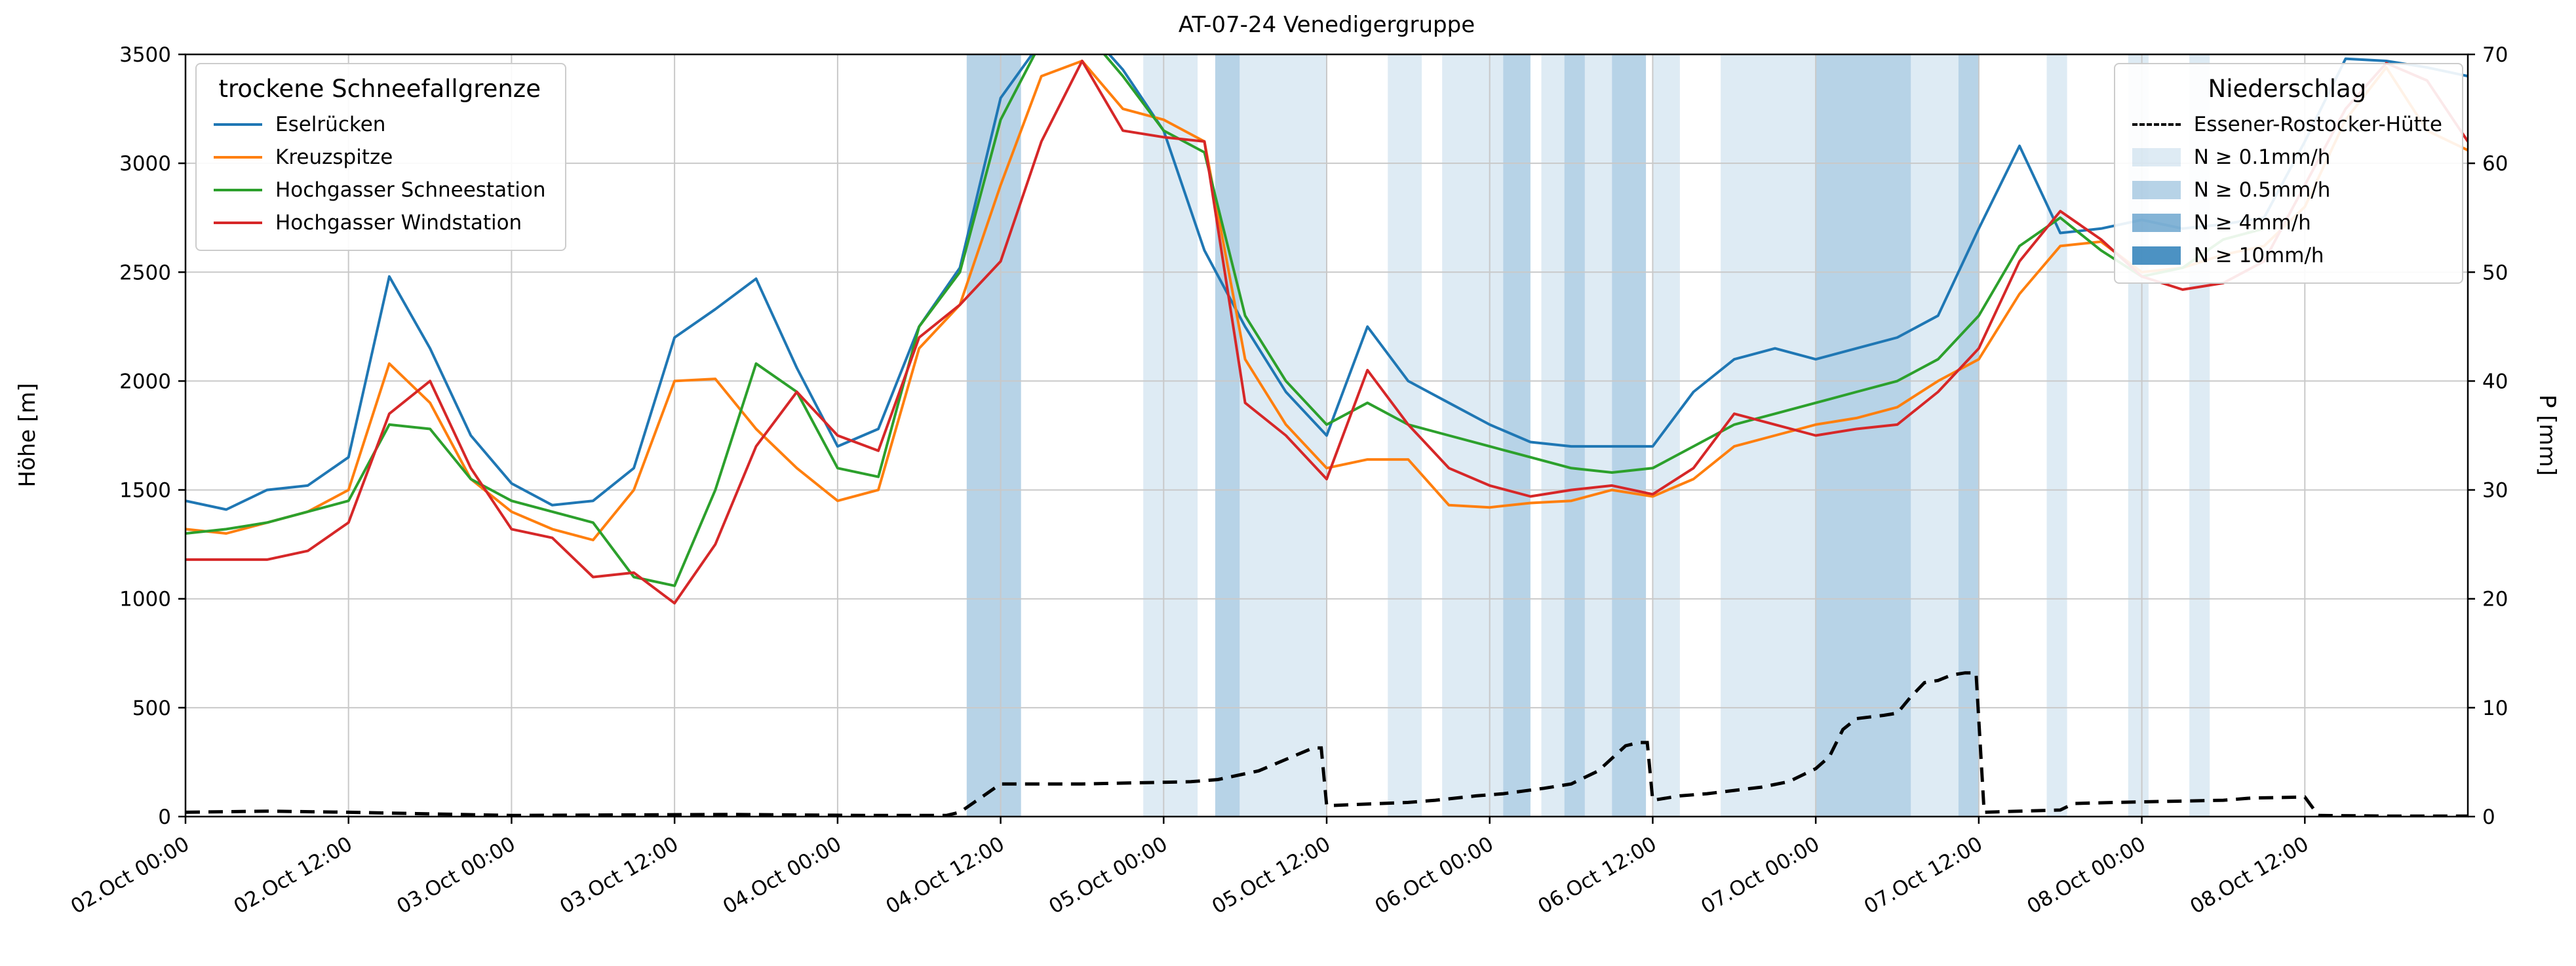 The height and width of the screenshot is (966, 2576). I want to click on legend-item-label: N ≥ 0.1mm/h, so click(2262, 157).